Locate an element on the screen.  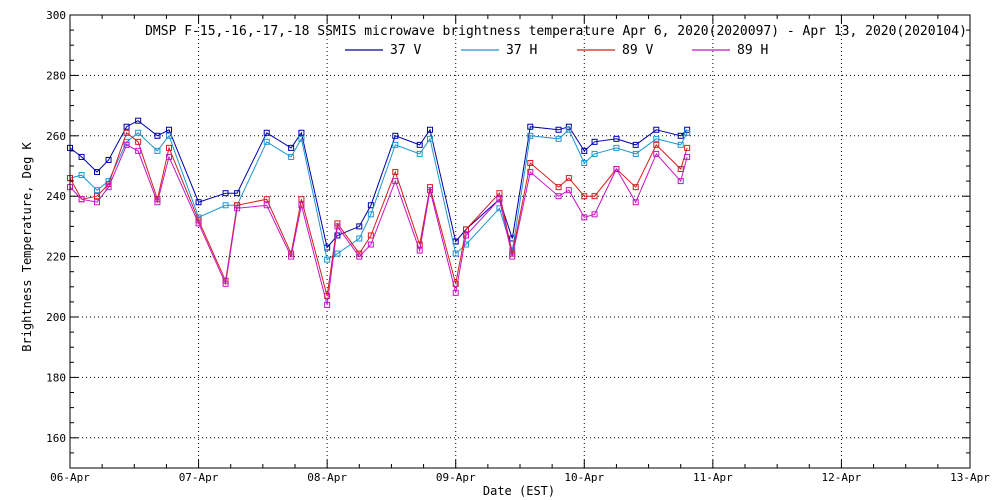
y-tick-label: 280 is located at coordinates (56, 75).